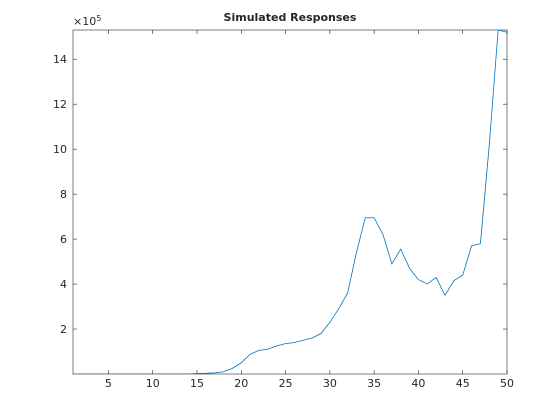 The height and width of the screenshot is (420, 560). What do you see at coordinates (108, 383) in the screenshot?
I see `x-tick-label: 5` at bounding box center [108, 383].